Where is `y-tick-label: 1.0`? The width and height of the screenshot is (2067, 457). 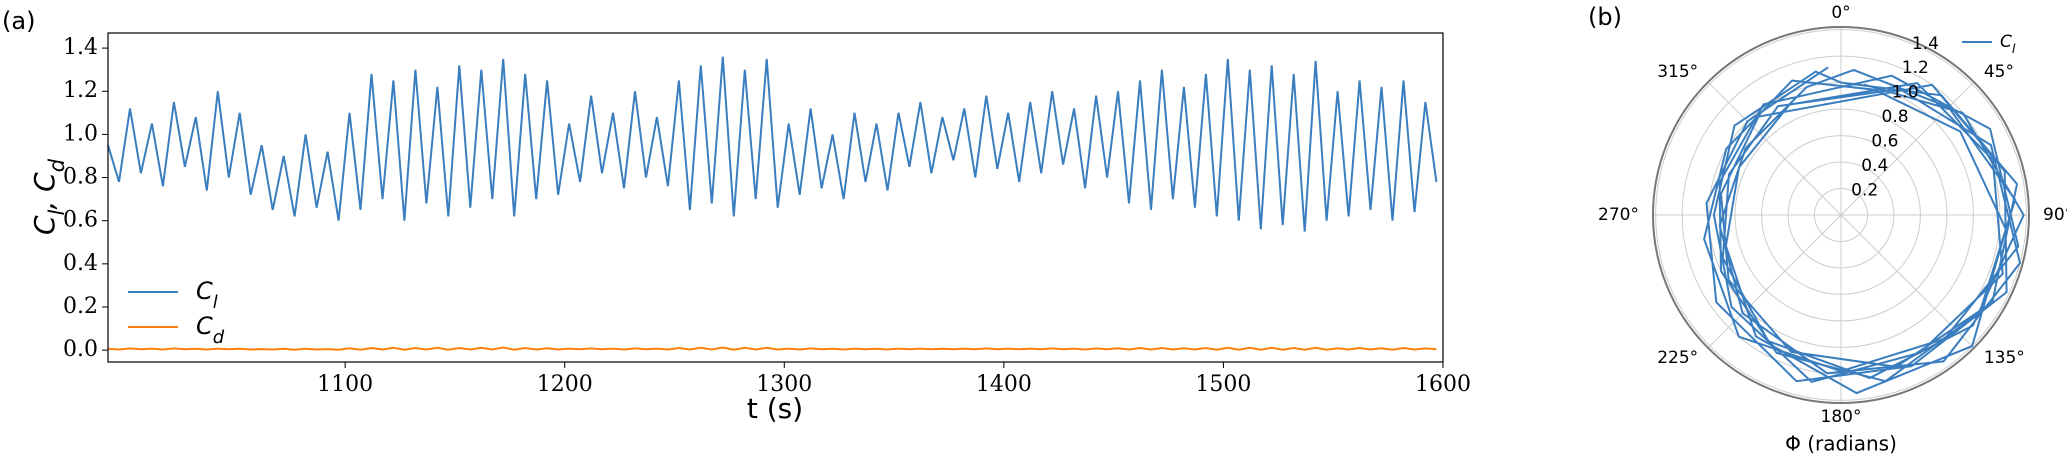
y-tick-label: 1.0 is located at coordinates (80, 133).